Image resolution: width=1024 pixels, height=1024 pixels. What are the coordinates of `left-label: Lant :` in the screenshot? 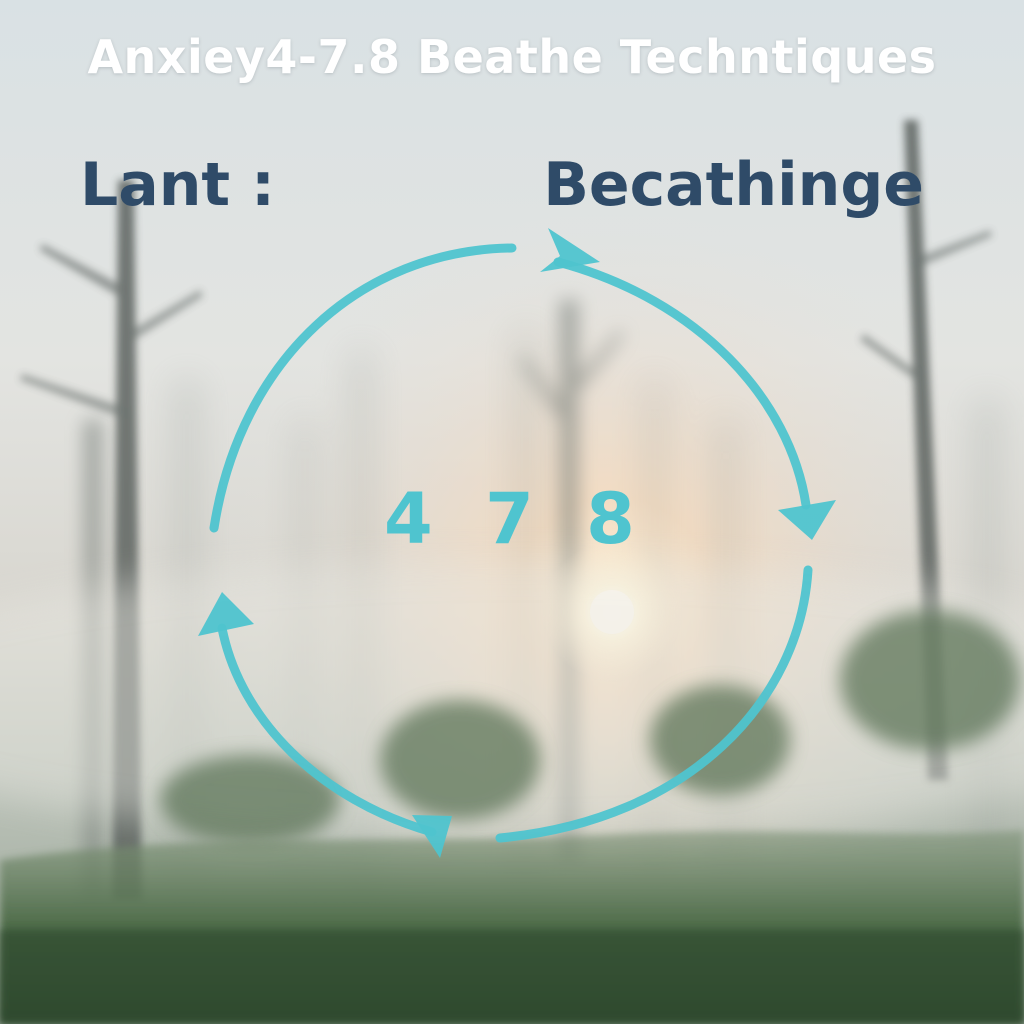 It's located at (177, 185).